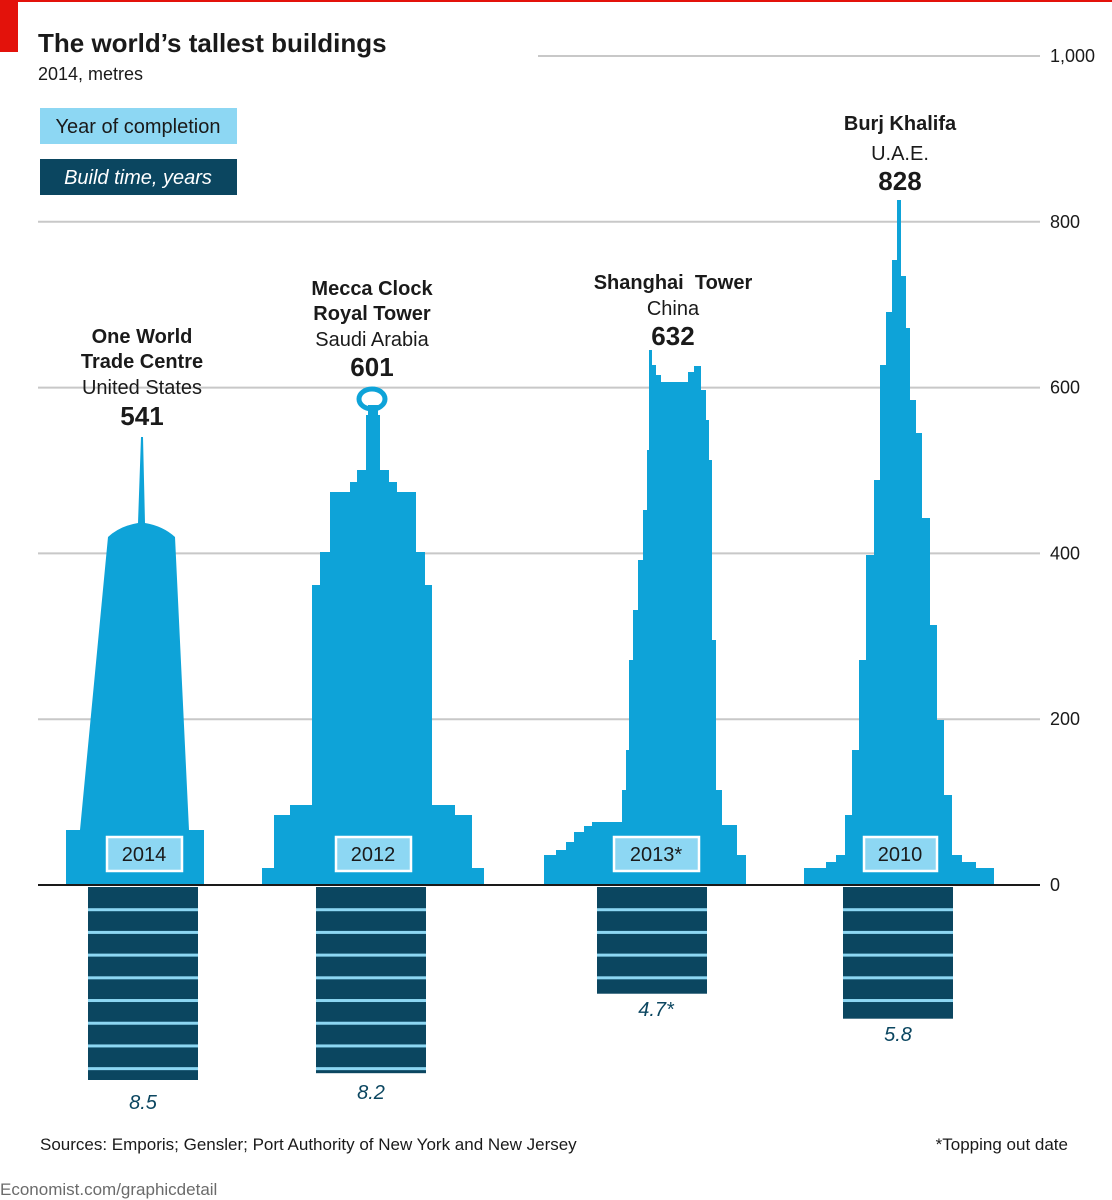 The image size is (1112, 1200). I want to click on building-country-2: China, so click(673, 309).